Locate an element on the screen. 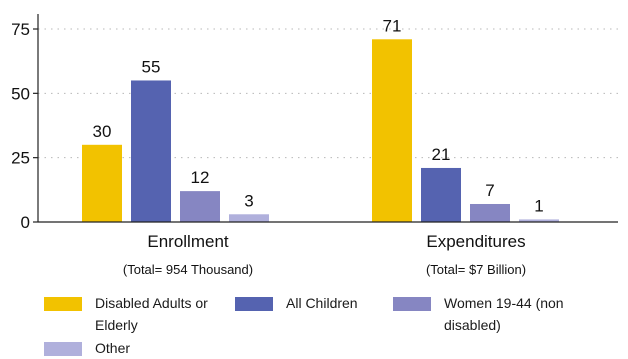  data-label-expenditures-4: 1 is located at coordinates (538, 205).